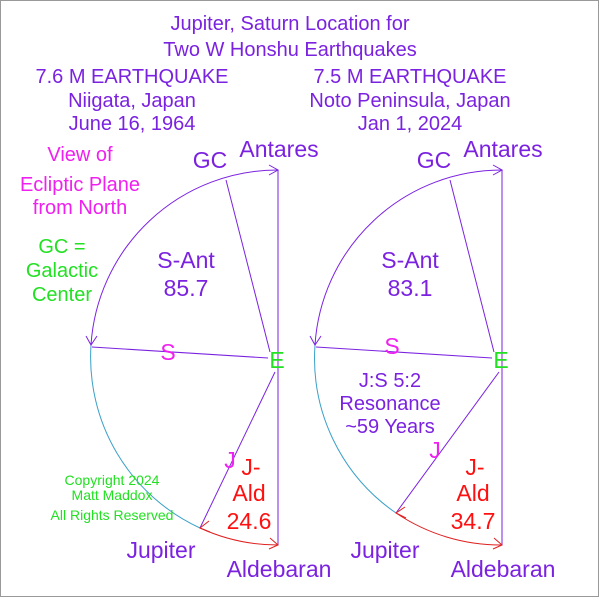 The height and width of the screenshot is (598, 600). I want to click on j-ald-value: 24.6, so click(249, 521).